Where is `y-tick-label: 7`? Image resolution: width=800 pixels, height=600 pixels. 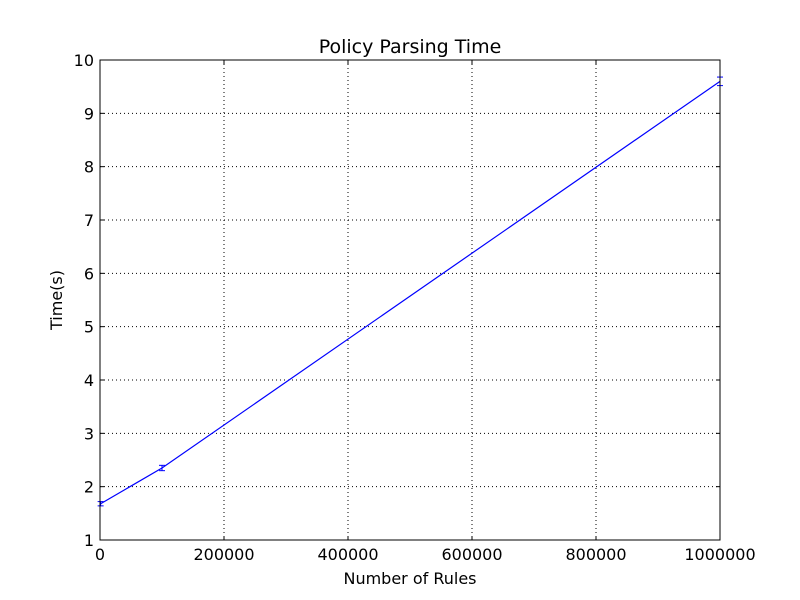 y-tick-label: 7 is located at coordinates (89, 220).